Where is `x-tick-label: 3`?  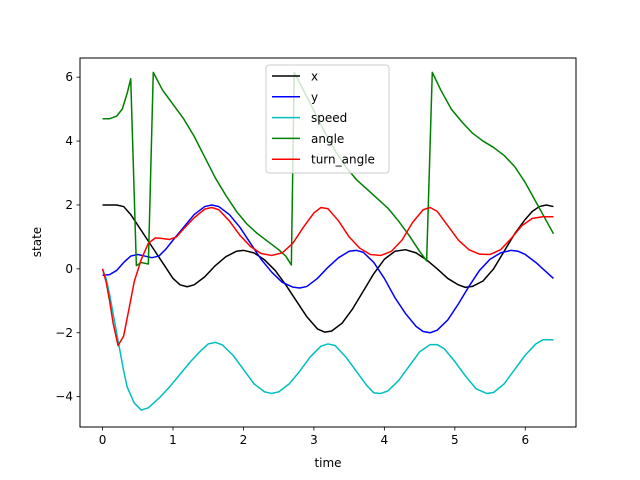
x-tick-label: 3 is located at coordinates (314, 440).